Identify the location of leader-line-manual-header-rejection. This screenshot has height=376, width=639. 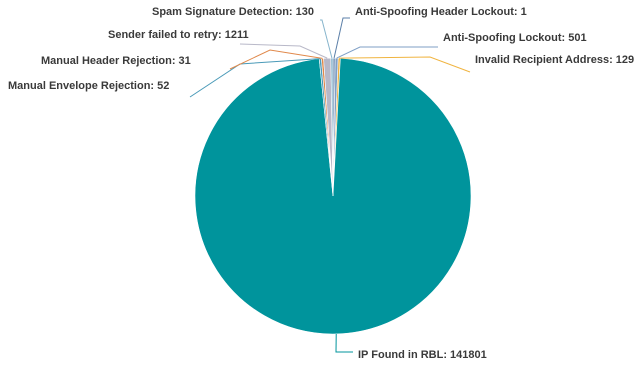
(276, 59).